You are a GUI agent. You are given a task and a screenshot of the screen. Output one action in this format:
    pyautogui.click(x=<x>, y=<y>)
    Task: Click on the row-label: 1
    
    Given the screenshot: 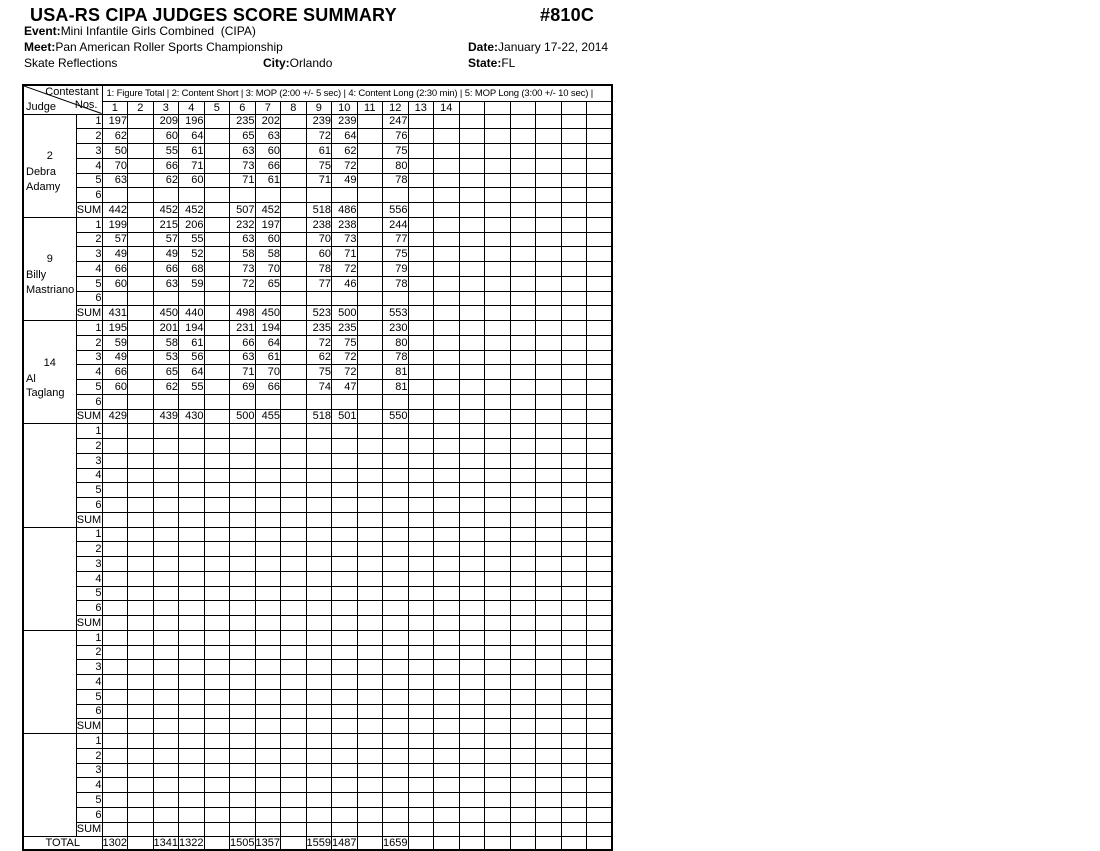 What is the action you would take?
    pyautogui.click(x=89, y=224)
    